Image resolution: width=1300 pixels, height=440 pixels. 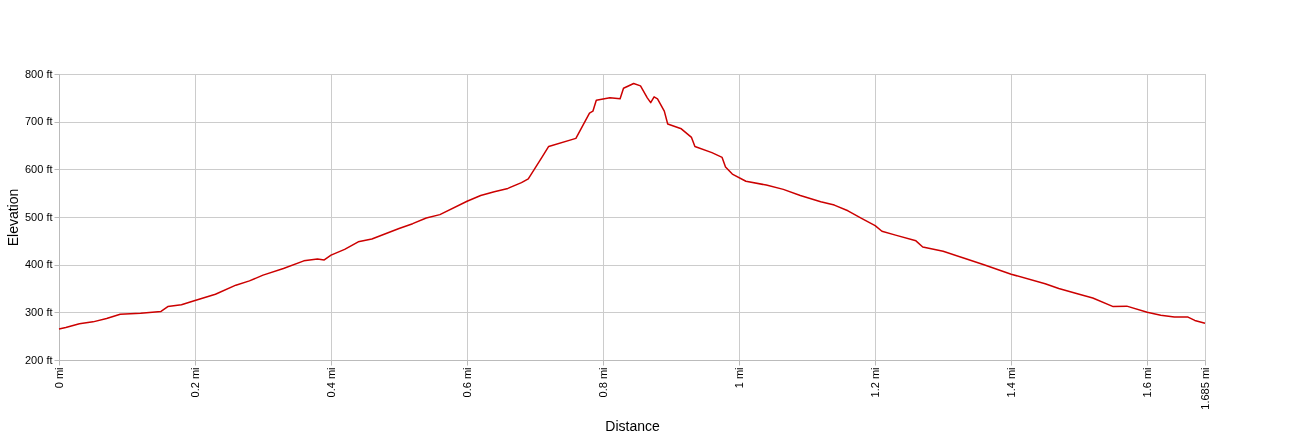 I want to click on y-tick-label: 700 ft, so click(x=38, y=121).